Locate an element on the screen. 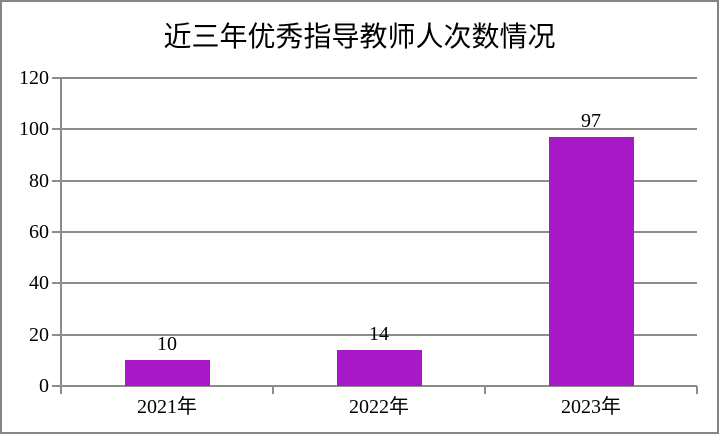 Image resolution: width=719 pixels, height=434 pixels. y-tick-label: 100 is located at coordinates (34, 129).